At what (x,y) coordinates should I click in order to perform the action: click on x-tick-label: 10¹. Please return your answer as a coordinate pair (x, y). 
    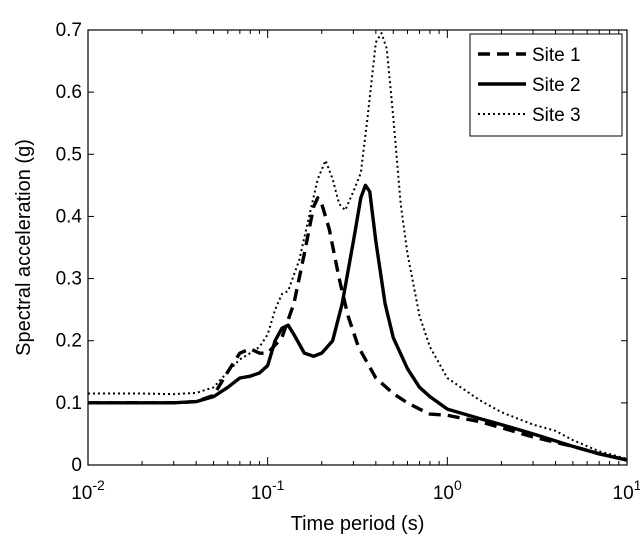
    Looking at the image, I should click on (626, 490).